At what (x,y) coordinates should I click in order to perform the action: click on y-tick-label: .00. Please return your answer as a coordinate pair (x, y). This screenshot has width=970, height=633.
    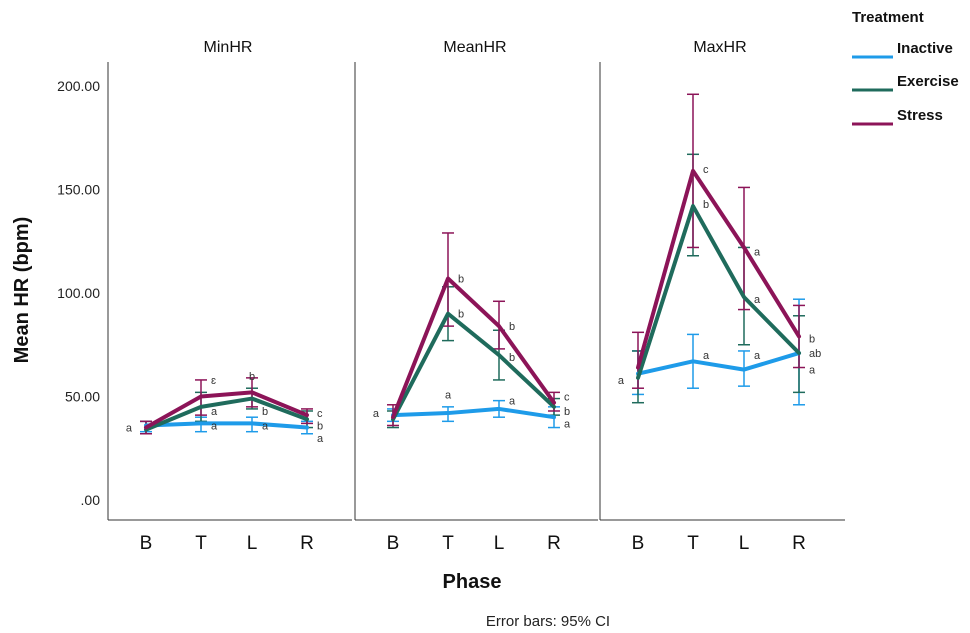
    Looking at the image, I should click on (91, 500).